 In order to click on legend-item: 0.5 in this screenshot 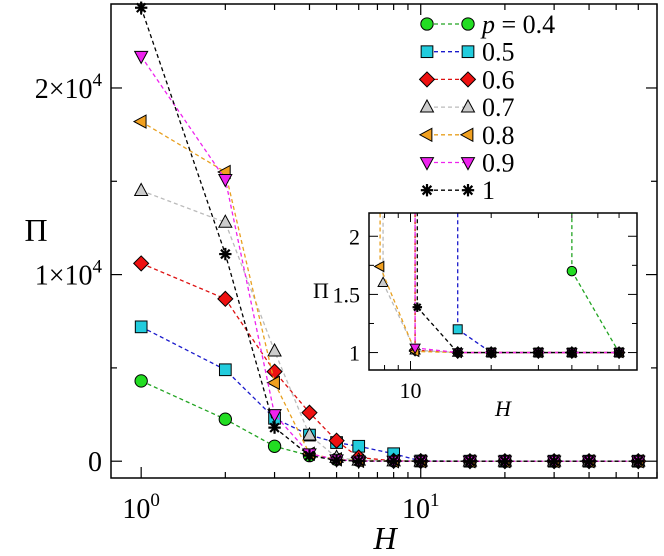, I will do `click(467, 52)`.